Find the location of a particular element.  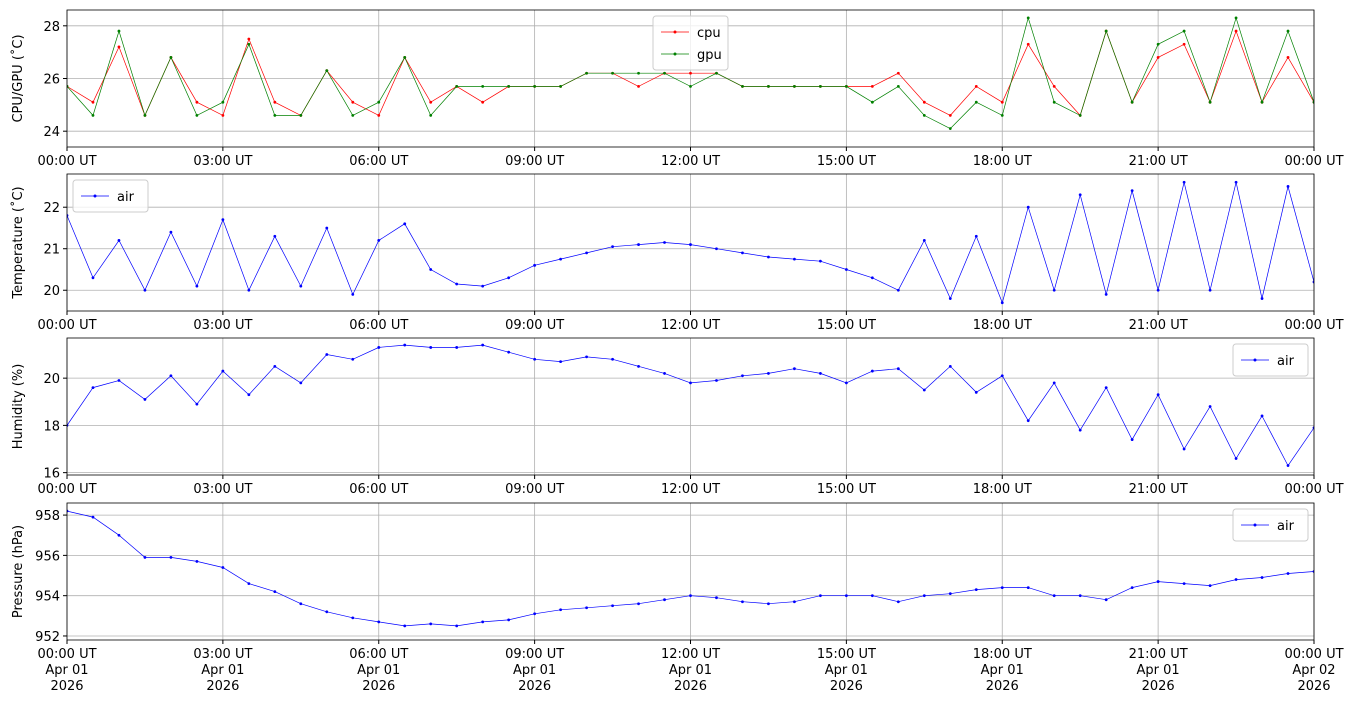

x-tick-label: 12:00 UT Apr 01 2026 is located at coordinates (690, 670).